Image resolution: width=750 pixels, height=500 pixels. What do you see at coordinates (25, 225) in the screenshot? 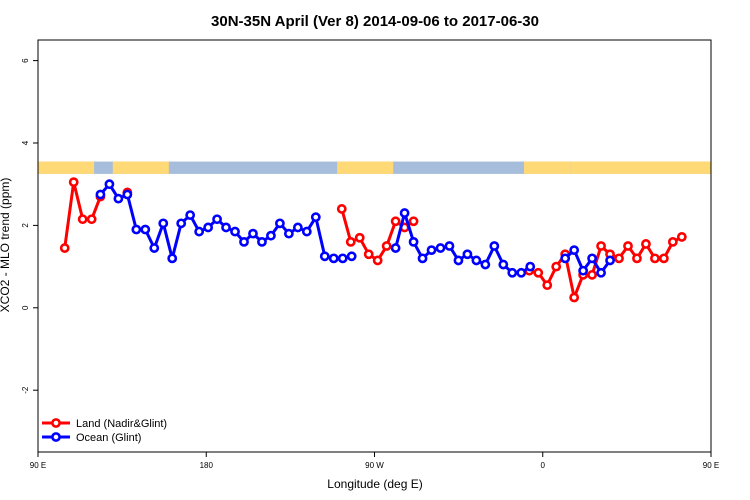
I see `y-tick-label: 2` at bounding box center [25, 225].